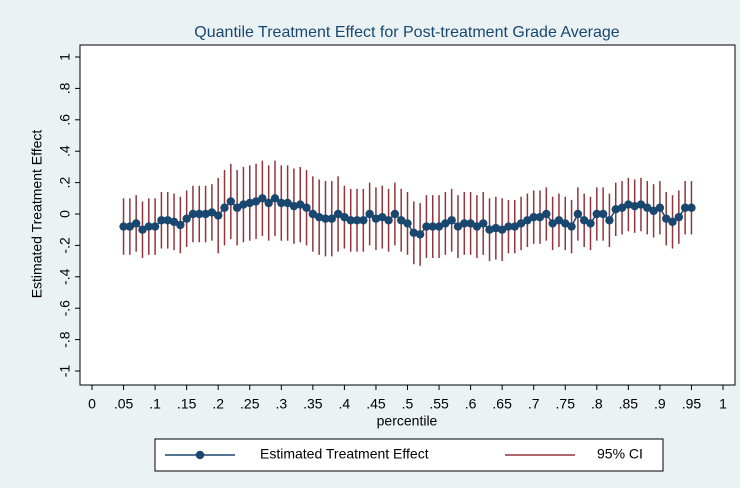  I want to click on x-tick-label: .1, so click(155, 404).